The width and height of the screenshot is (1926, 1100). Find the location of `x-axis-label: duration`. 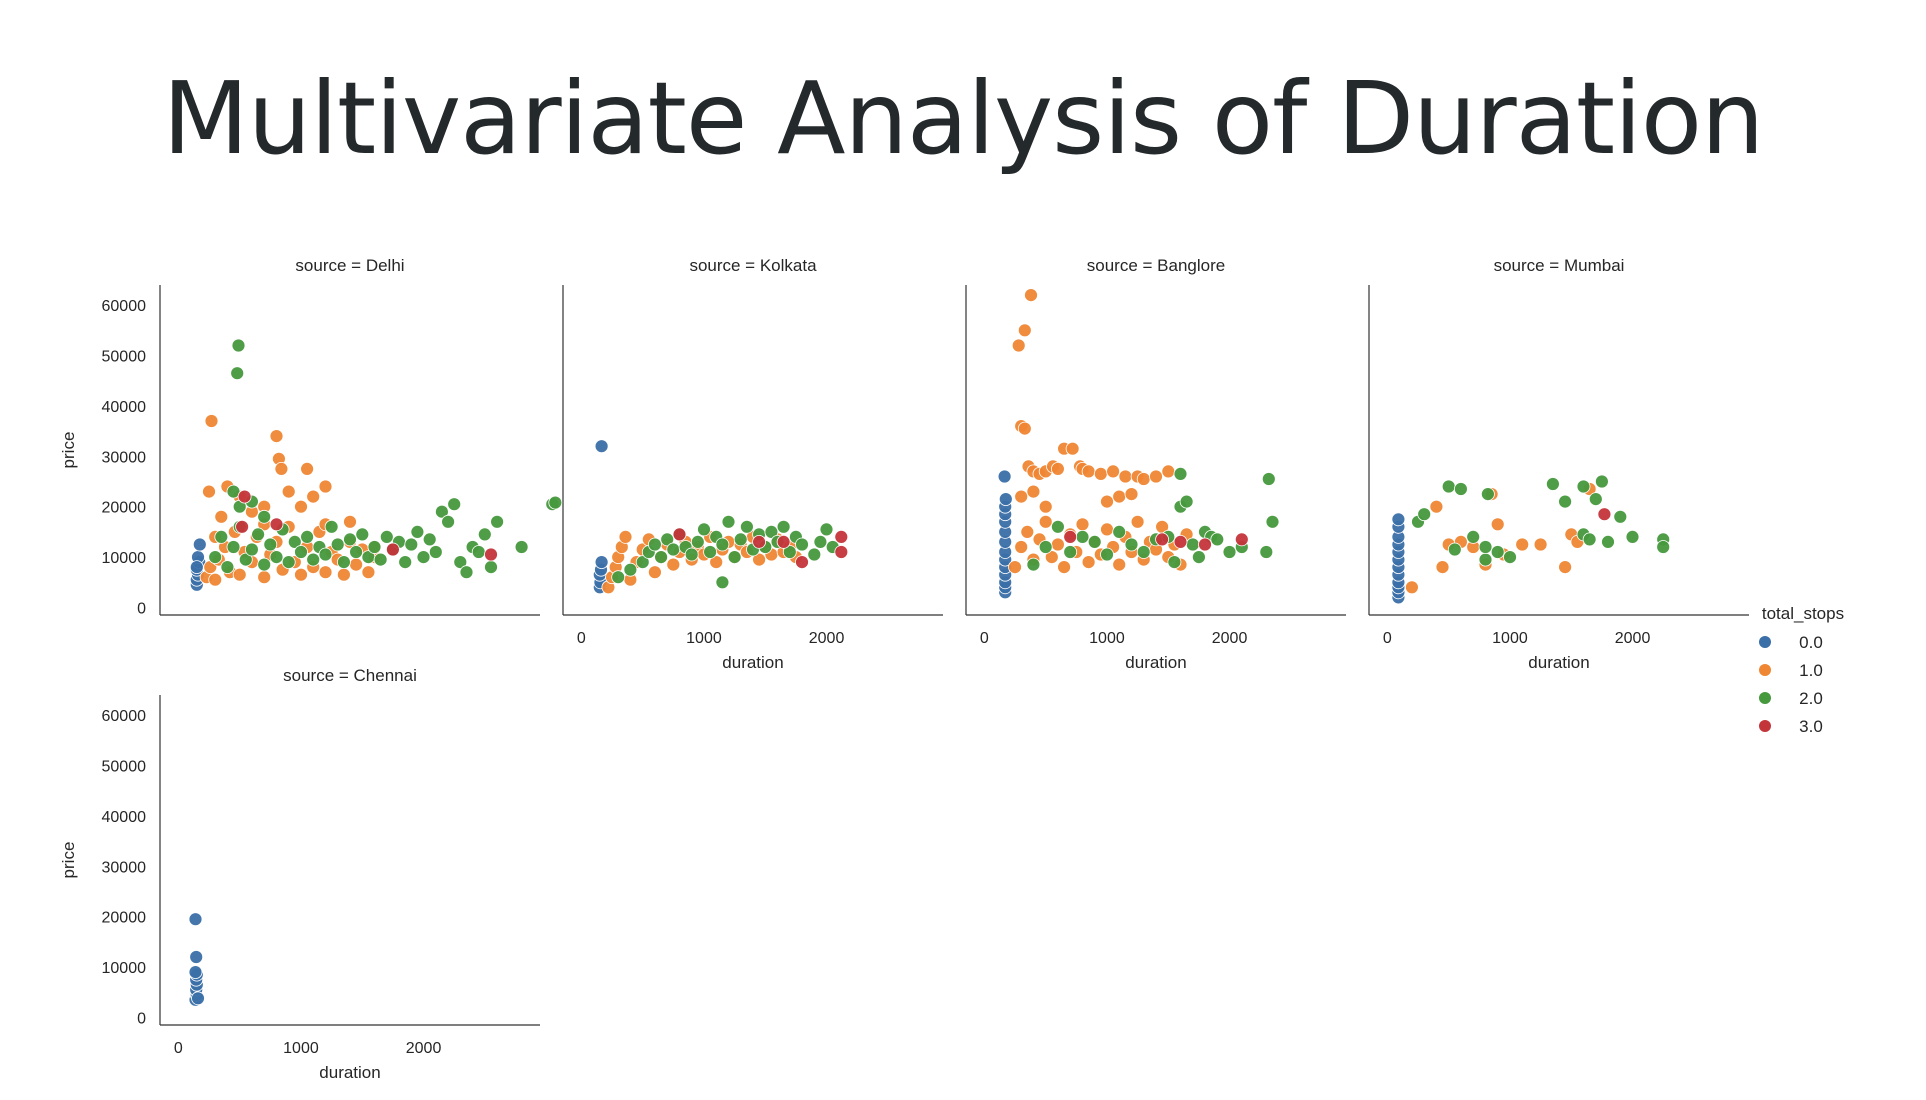

x-axis-label: duration is located at coordinates (1155, 662).